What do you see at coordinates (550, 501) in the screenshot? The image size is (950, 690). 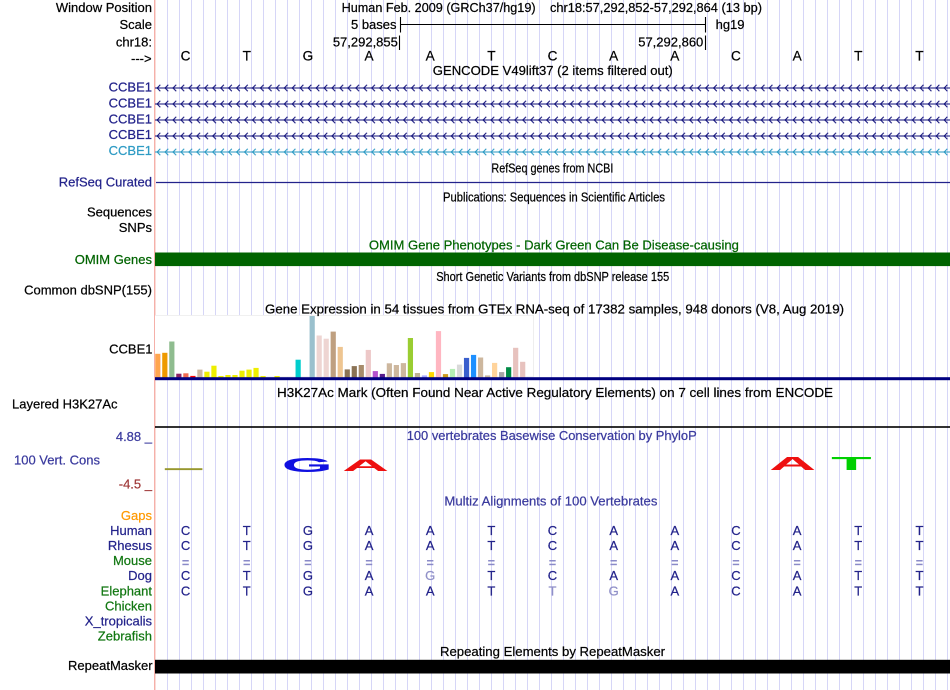 I see `svg-text:Multiz Alignments of 100 Verte: Multiz Alignments of 100 Vertebrates` at bounding box center [550, 501].